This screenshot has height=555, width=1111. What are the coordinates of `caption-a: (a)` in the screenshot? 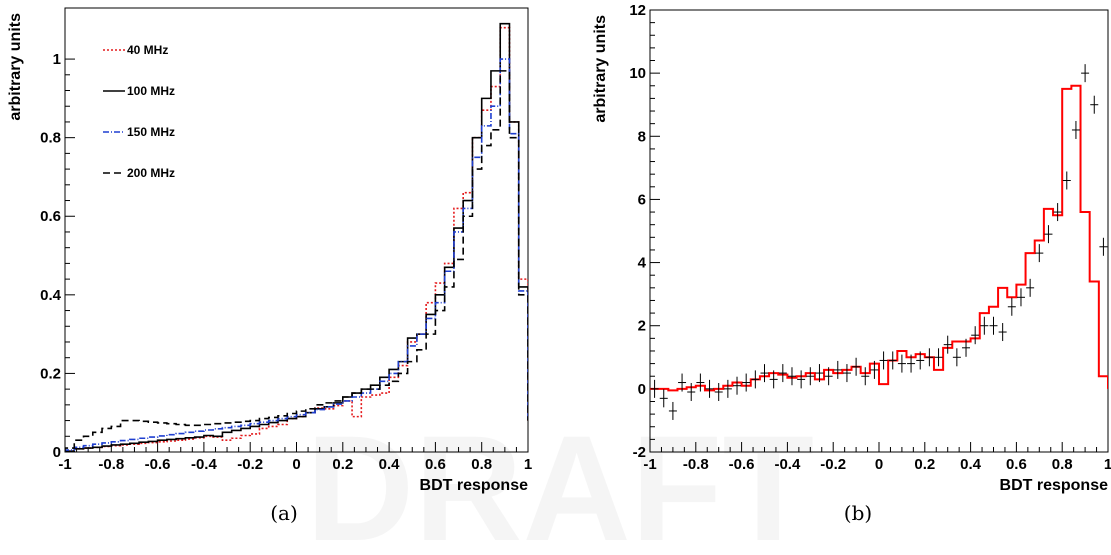 It's located at (284, 513).